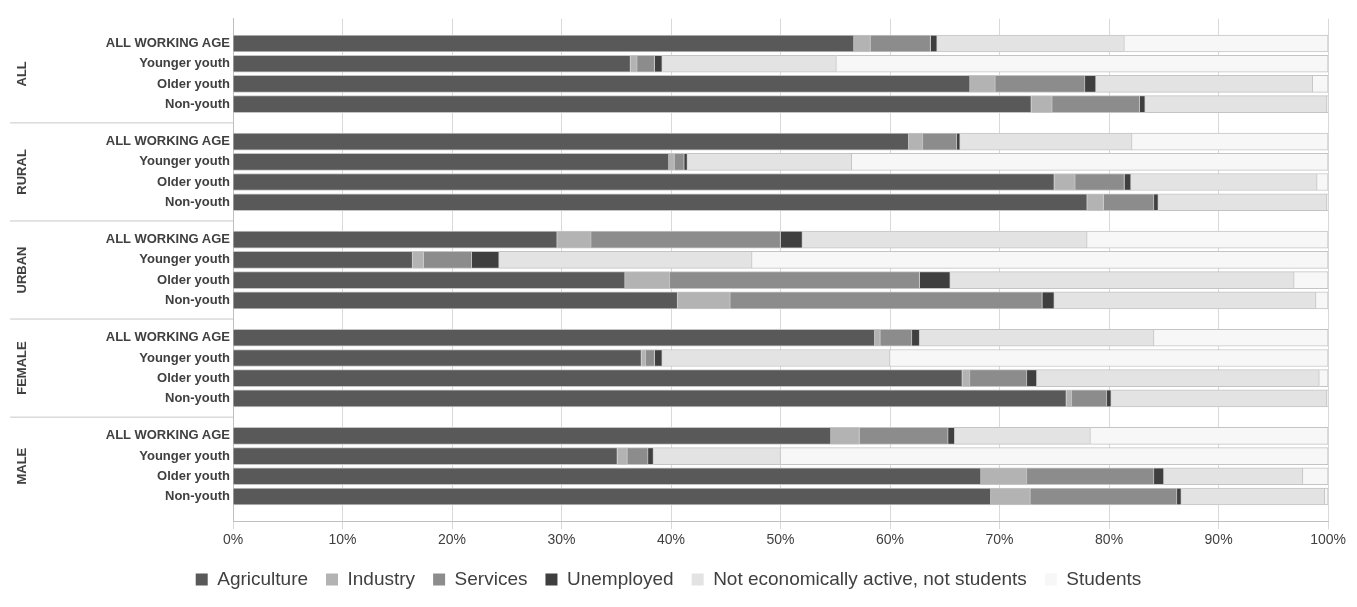 This screenshot has height=607, width=1357. Describe the element at coordinates (870, 578) in the screenshot. I see `legend-label: Not economically active, not students` at that location.